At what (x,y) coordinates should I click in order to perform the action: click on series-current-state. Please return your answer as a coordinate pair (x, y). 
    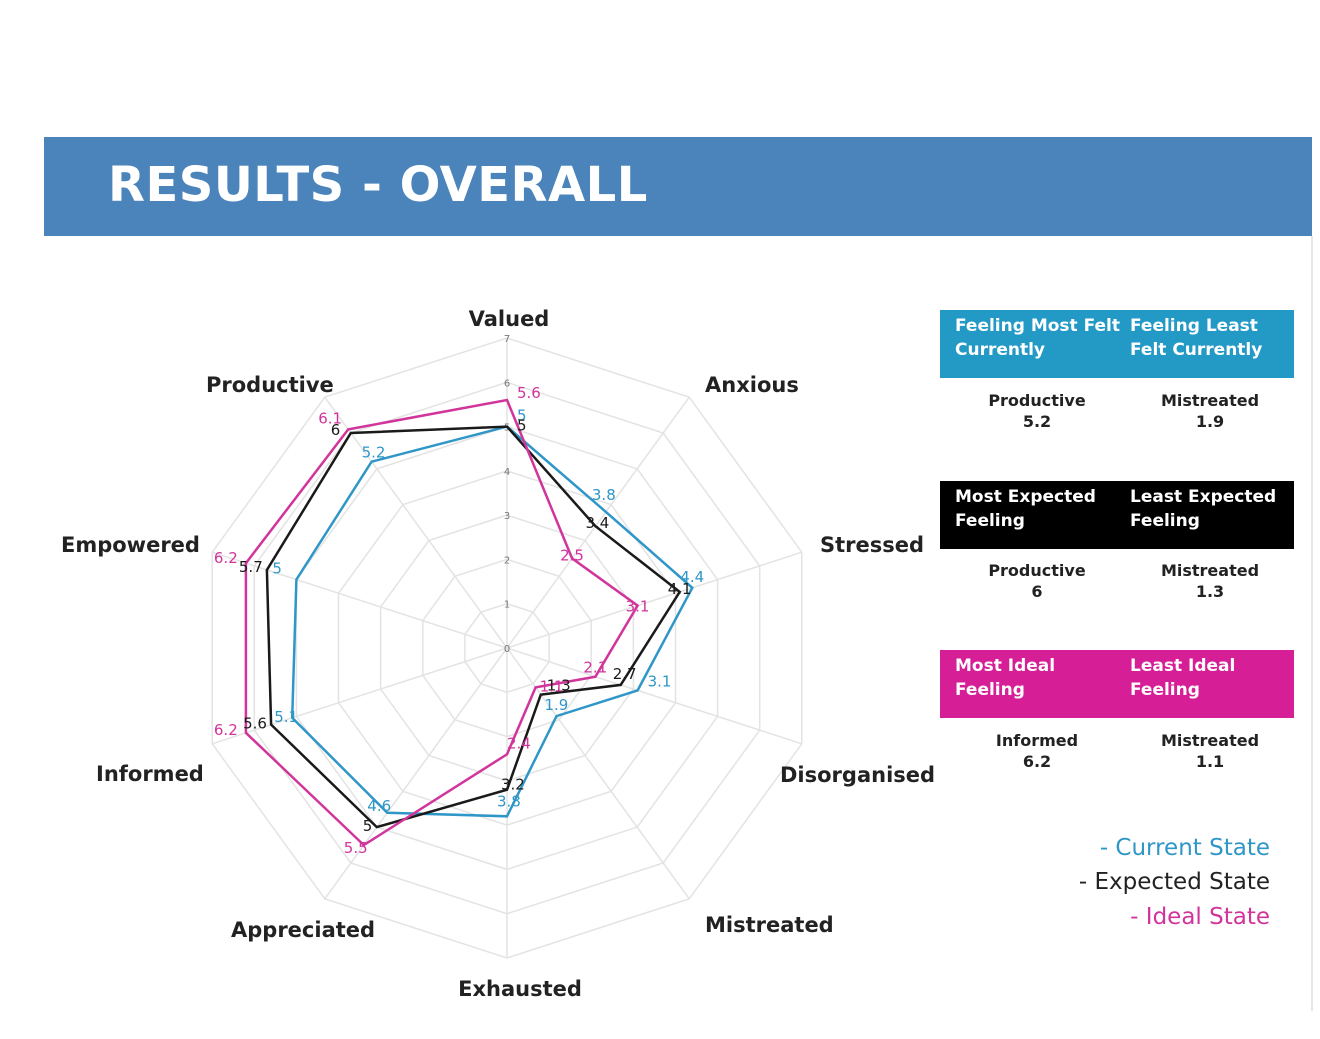
    Looking at the image, I should click on (492, 621).